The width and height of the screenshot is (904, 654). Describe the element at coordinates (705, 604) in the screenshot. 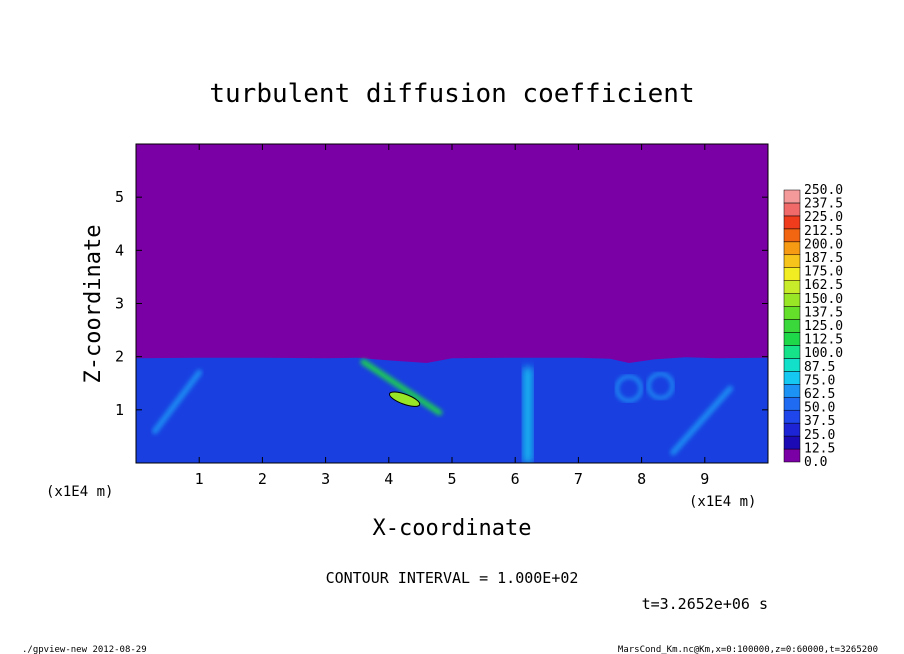

I see `time-text: t=3.2652e+06 s` at that location.